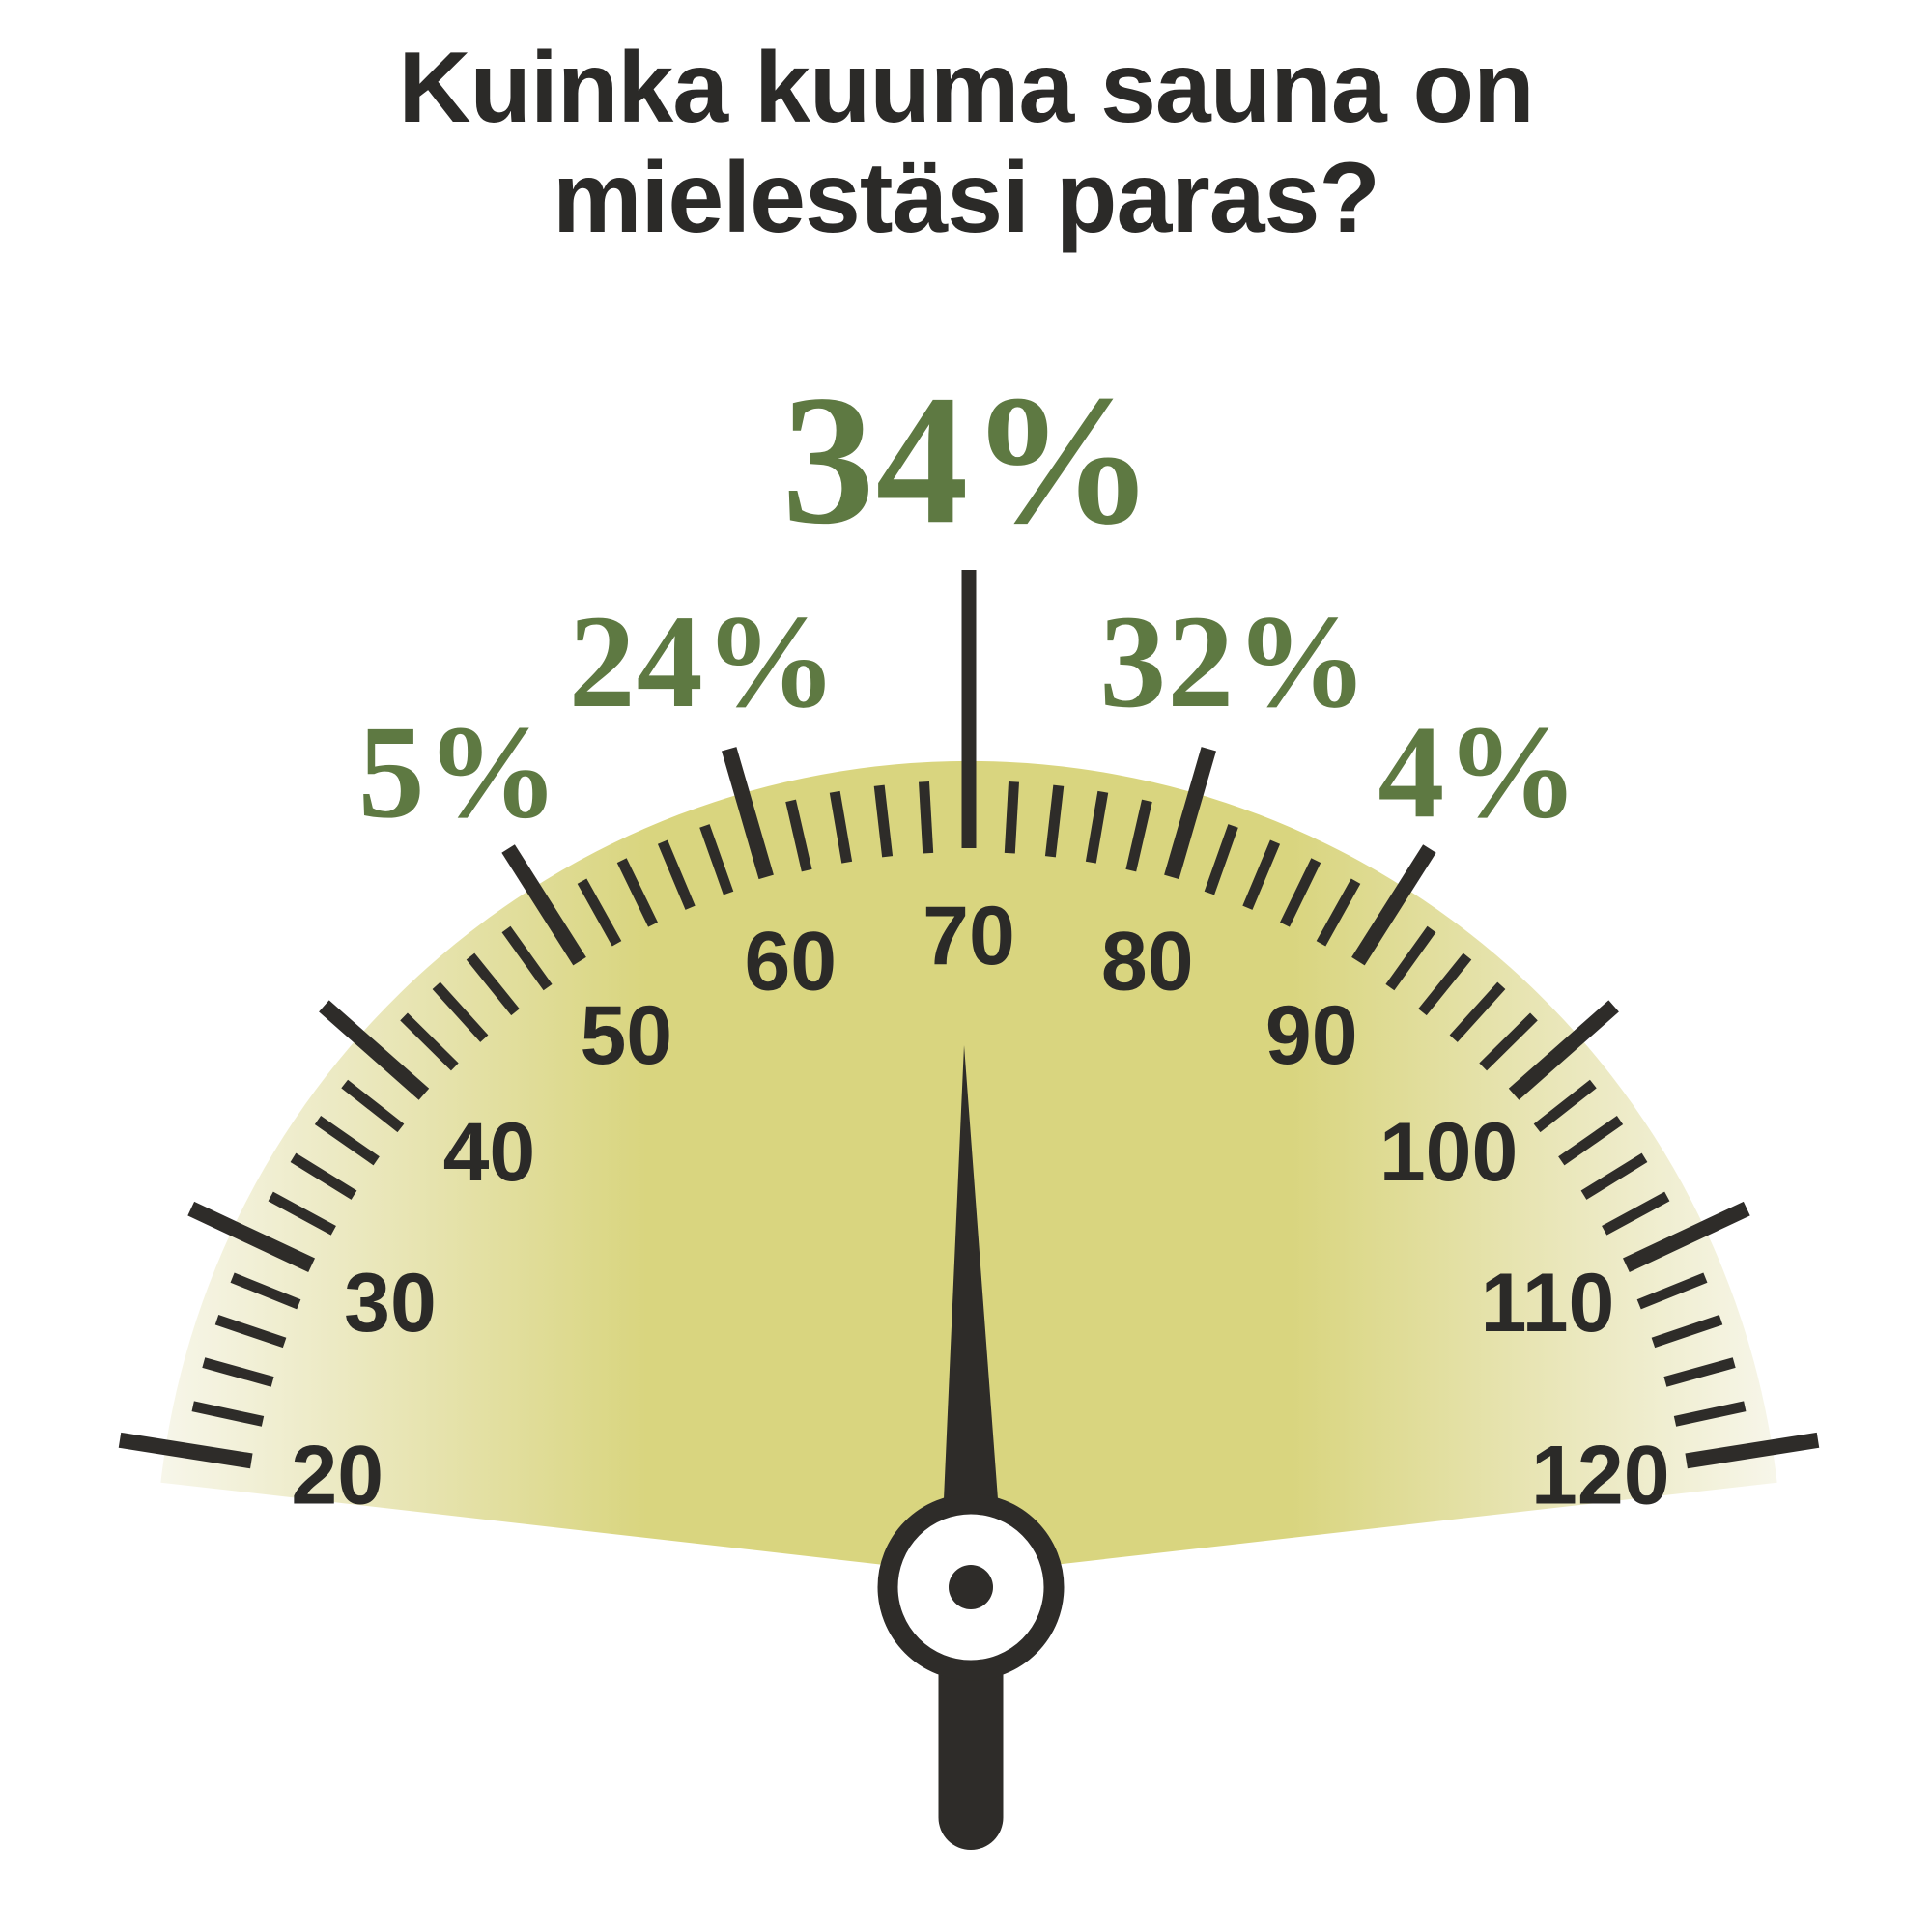 This screenshot has width=1932, height=1932. I want to click on chart-title: Kuinka kuuma sauna on mielestäsi paras?, so click(966, 143).